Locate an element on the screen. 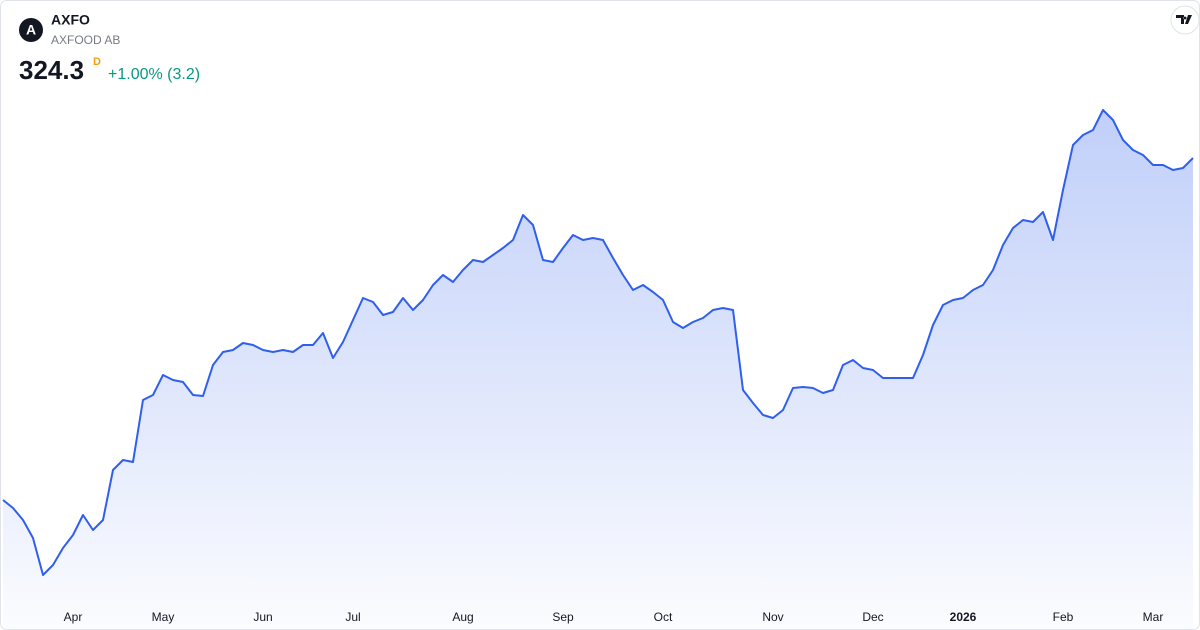  last-price: 324.3 is located at coordinates (51, 70).